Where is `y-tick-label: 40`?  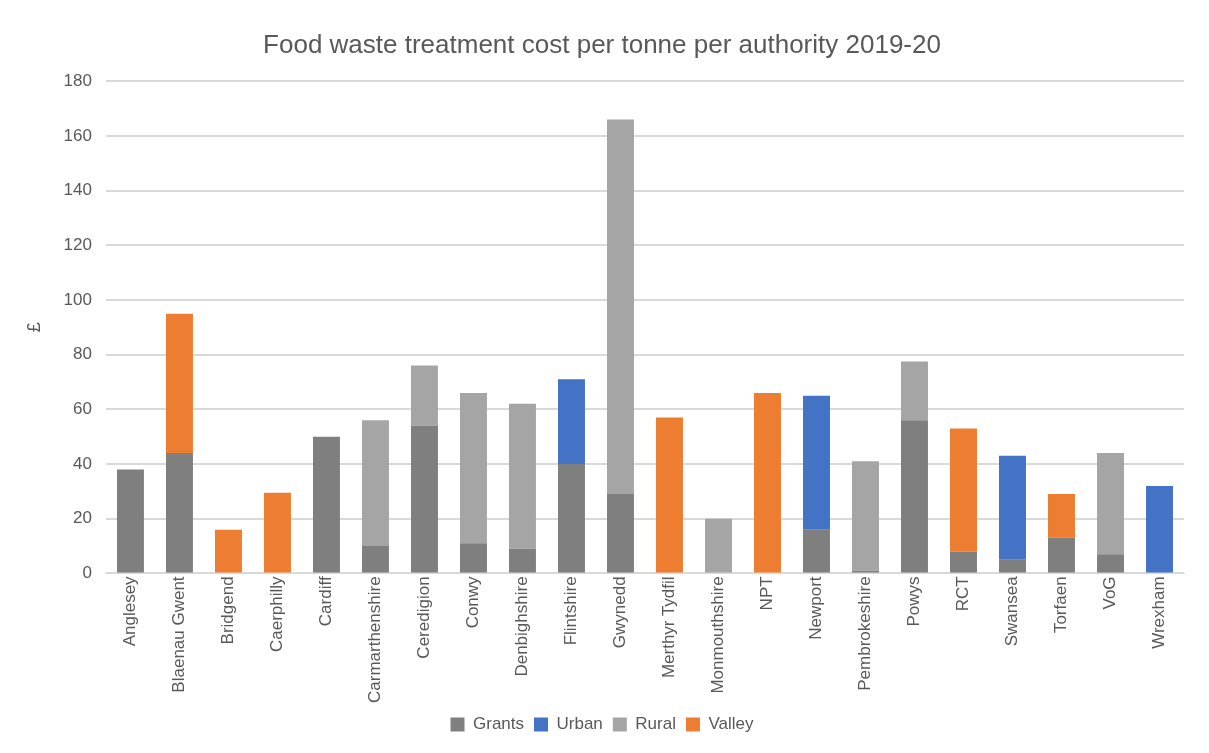
y-tick-label: 40 is located at coordinates (82, 463).